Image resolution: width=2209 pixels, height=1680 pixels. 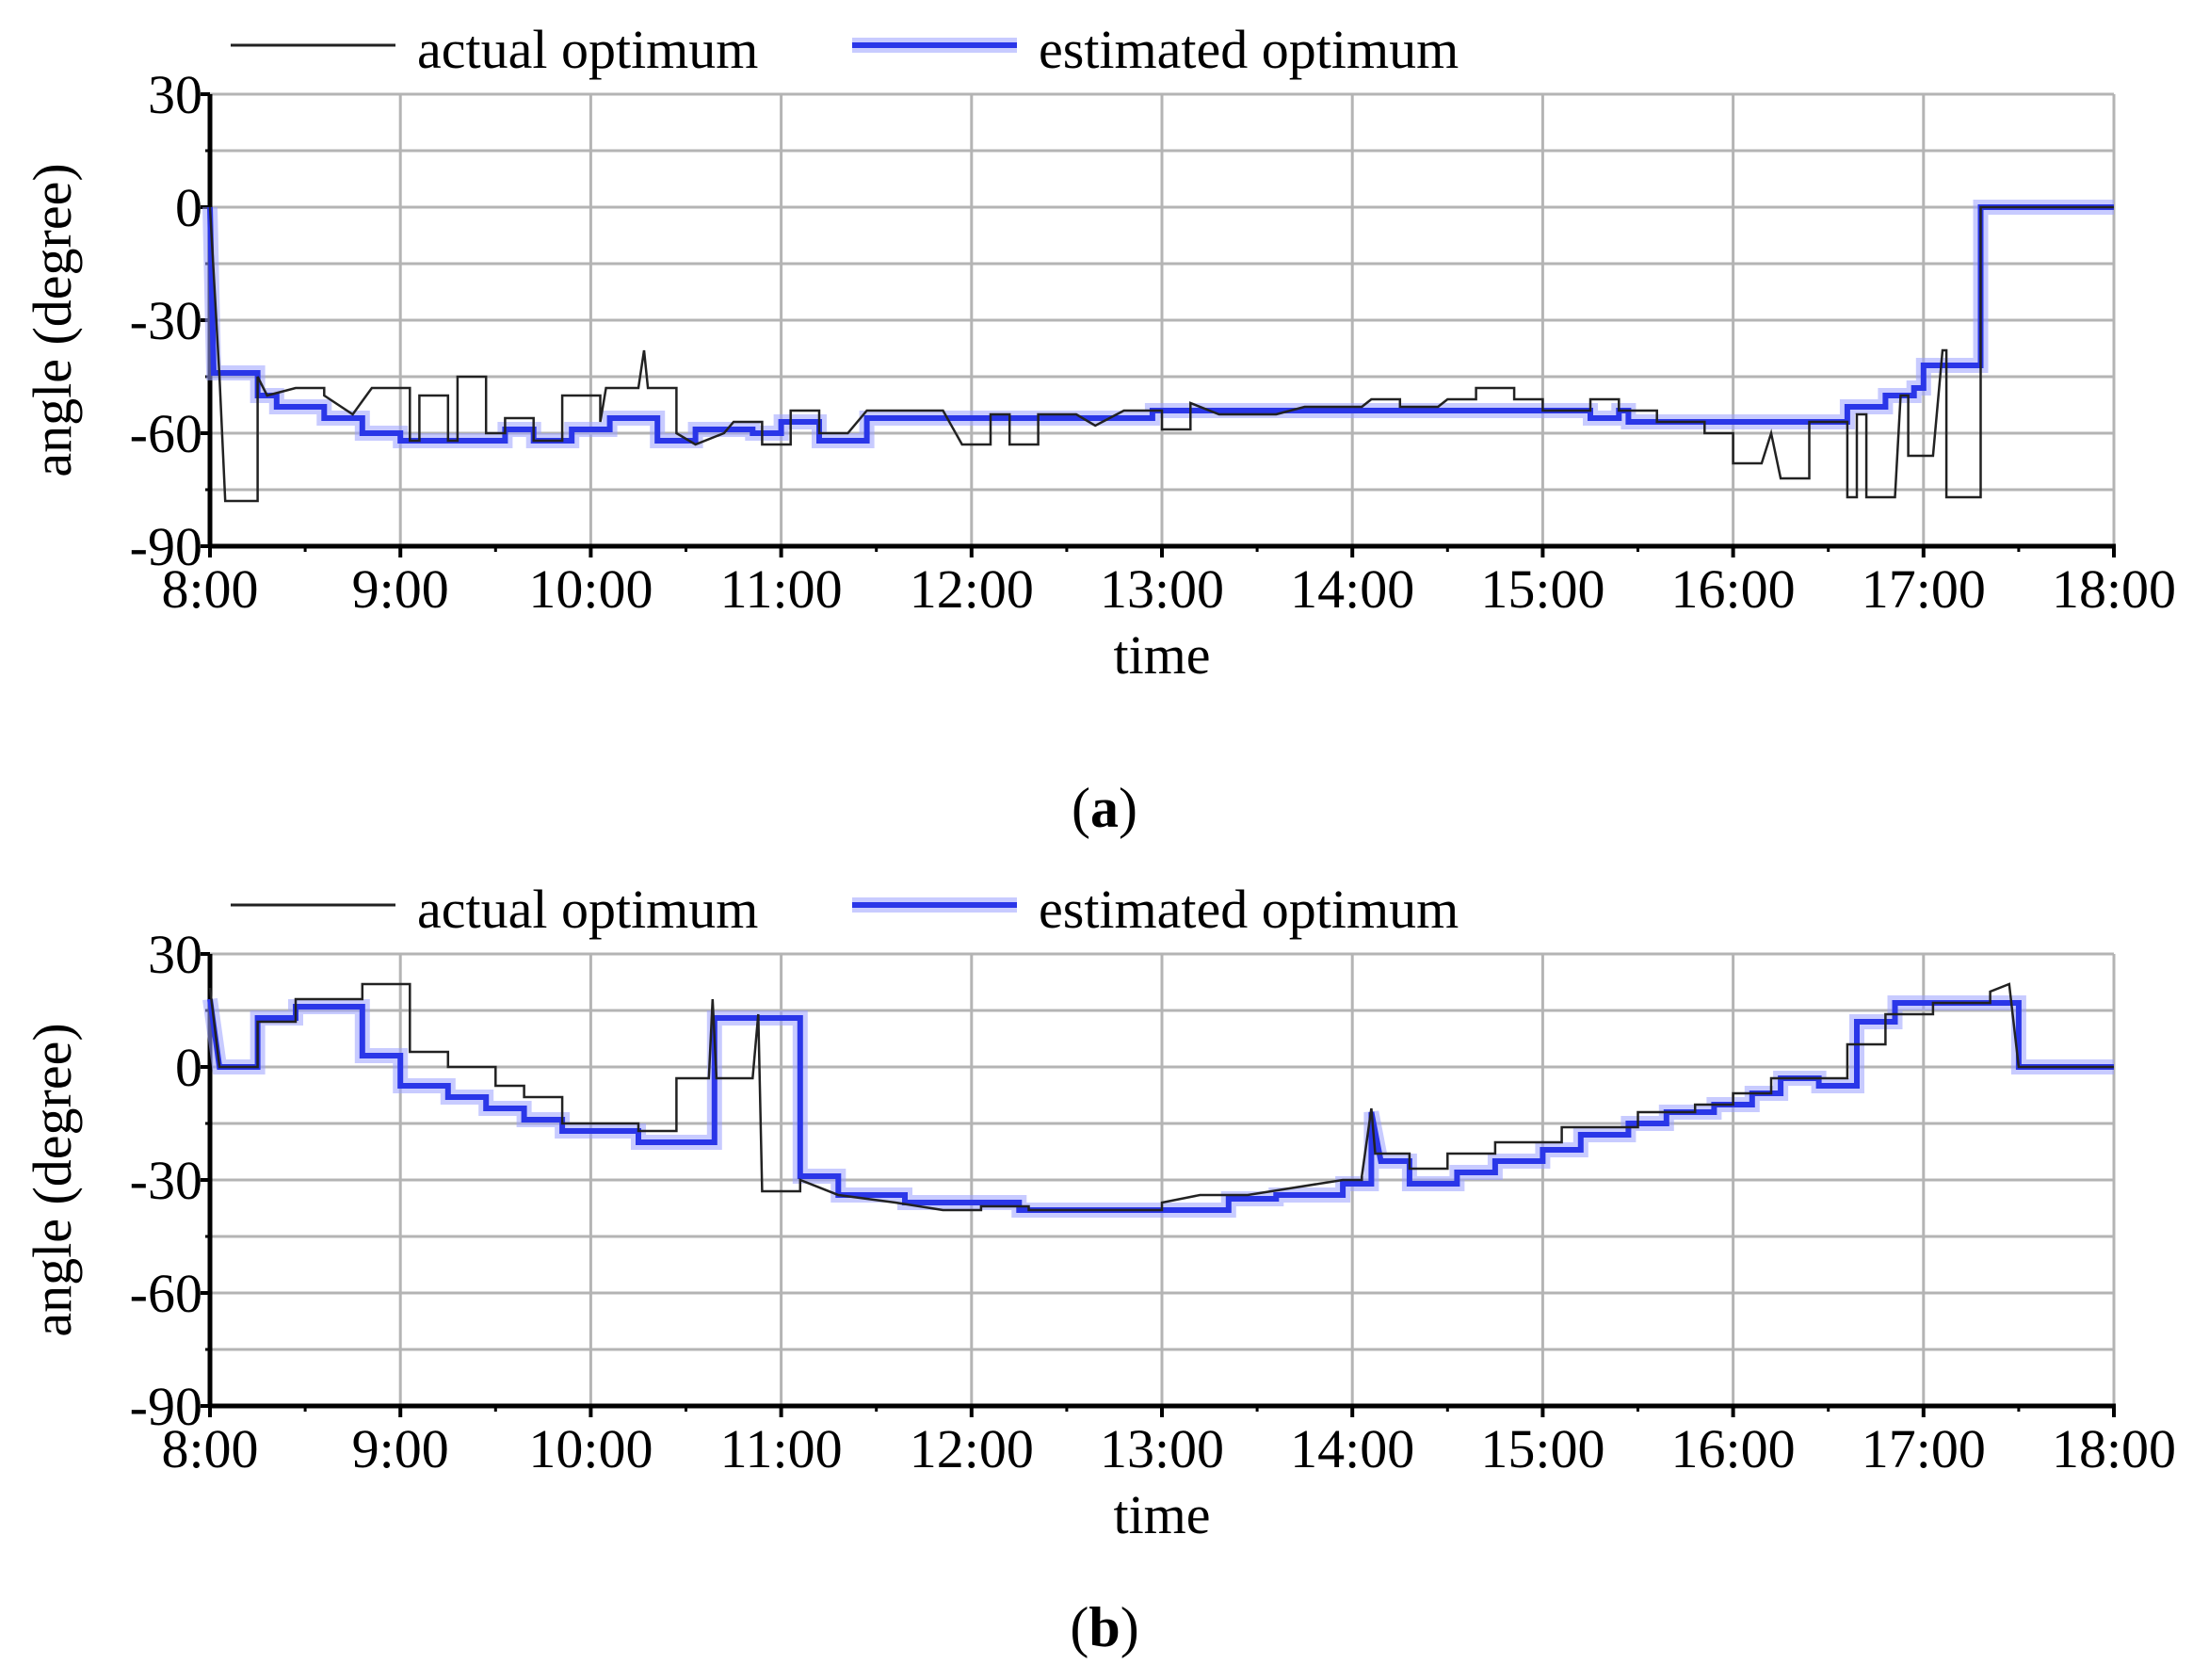 I want to click on panel-label-b: (b), so click(x=1104, y=1627).